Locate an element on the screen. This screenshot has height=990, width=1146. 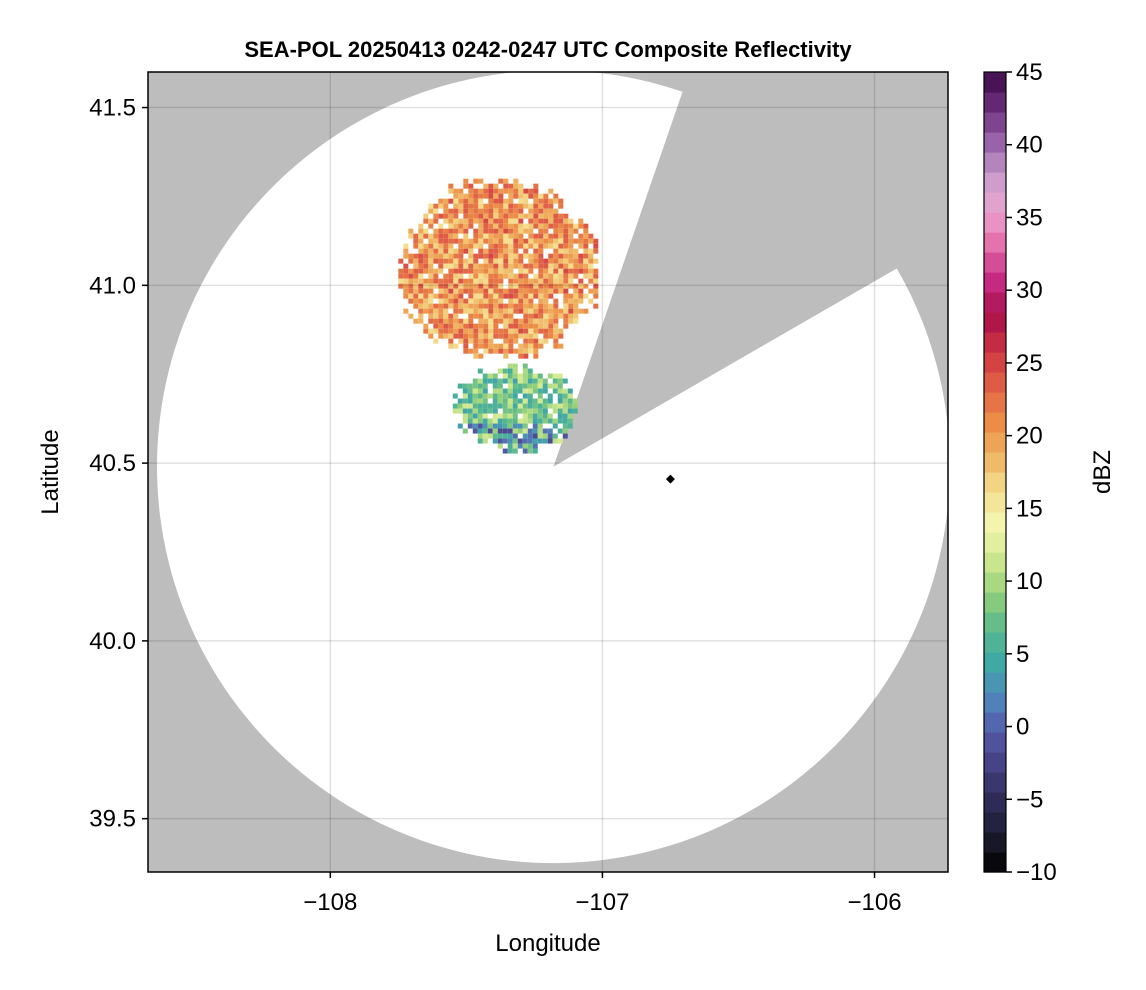
colorbar-label: dBZ is located at coordinates (1102, 472).